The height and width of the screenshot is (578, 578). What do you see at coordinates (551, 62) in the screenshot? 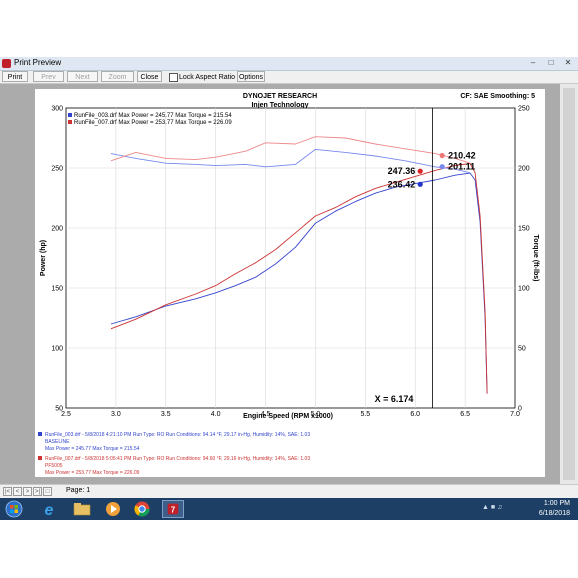
I see `maximize-icon: □` at bounding box center [551, 62].